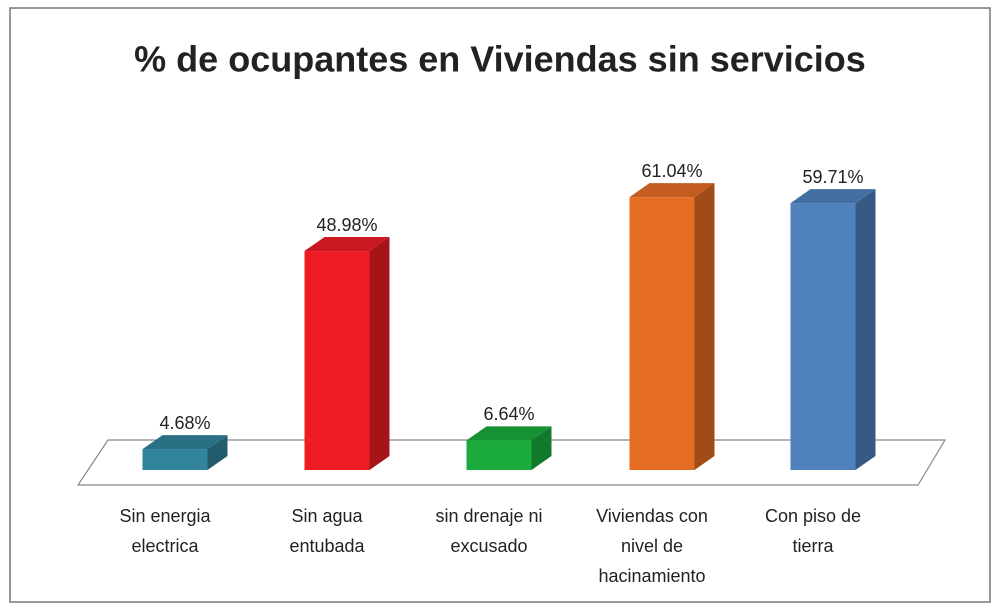 This screenshot has width=999, height=608. What do you see at coordinates (652, 546) in the screenshot?
I see `x-tick-label: nivel de` at bounding box center [652, 546].